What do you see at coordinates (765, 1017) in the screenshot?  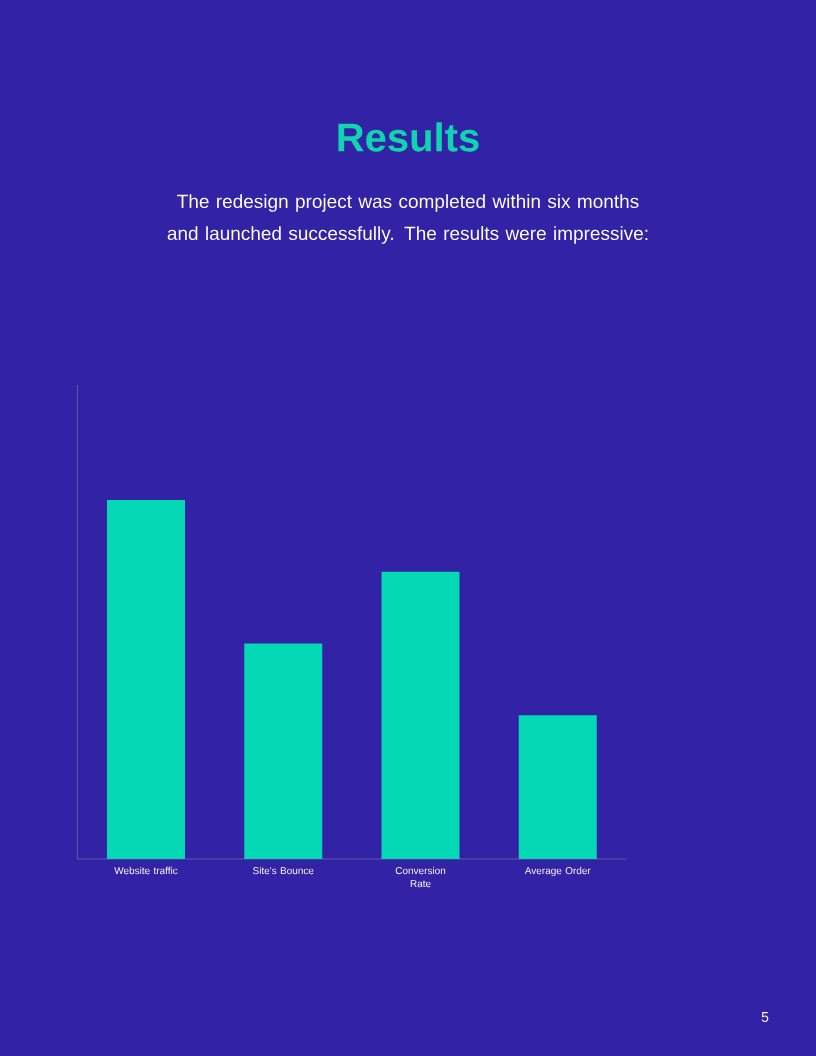 I see `text: 5` at bounding box center [765, 1017].